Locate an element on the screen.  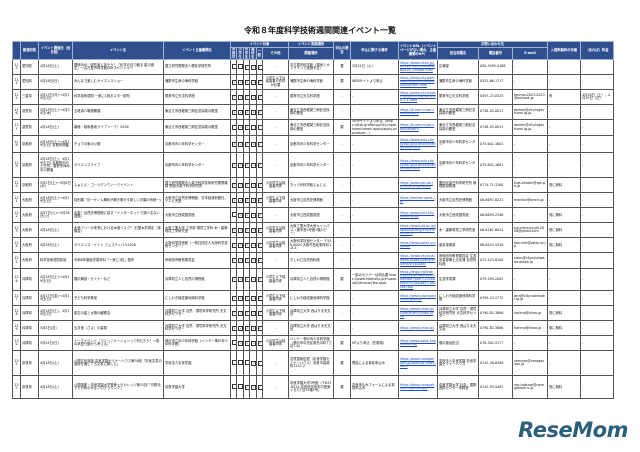
event-name: 五月食（さよ）の星祭 is located at coordinates (118, 328).